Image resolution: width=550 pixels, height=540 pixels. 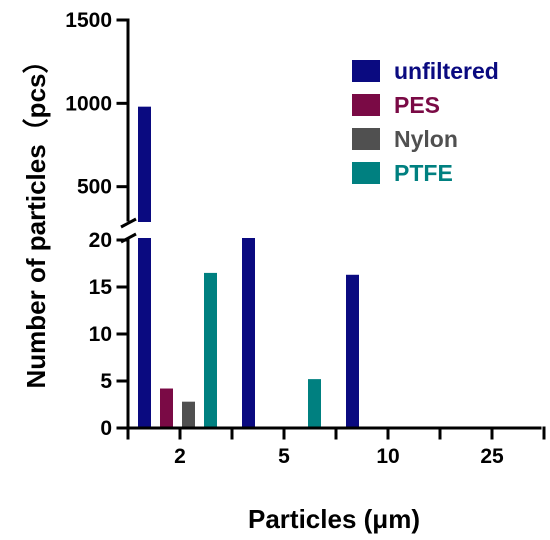 What do you see at coordinates (94, 187) in the screenshot?
I see `y-tick-label: 500` at bounding box center [94, 187].